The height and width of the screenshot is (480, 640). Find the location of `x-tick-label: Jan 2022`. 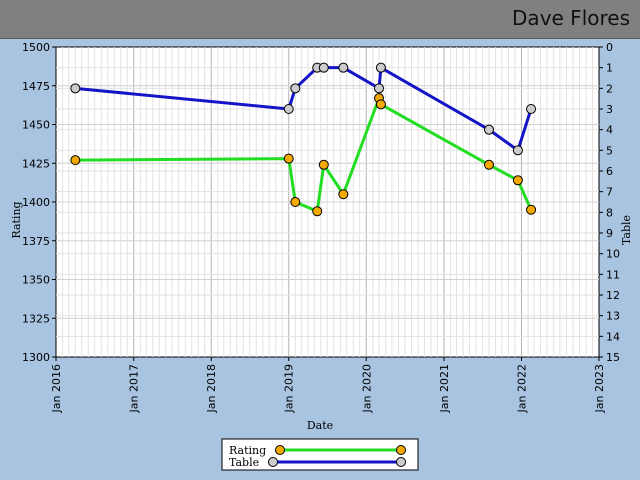

x-tick-label: Jan 2022 is located at coordinates (521, 388).